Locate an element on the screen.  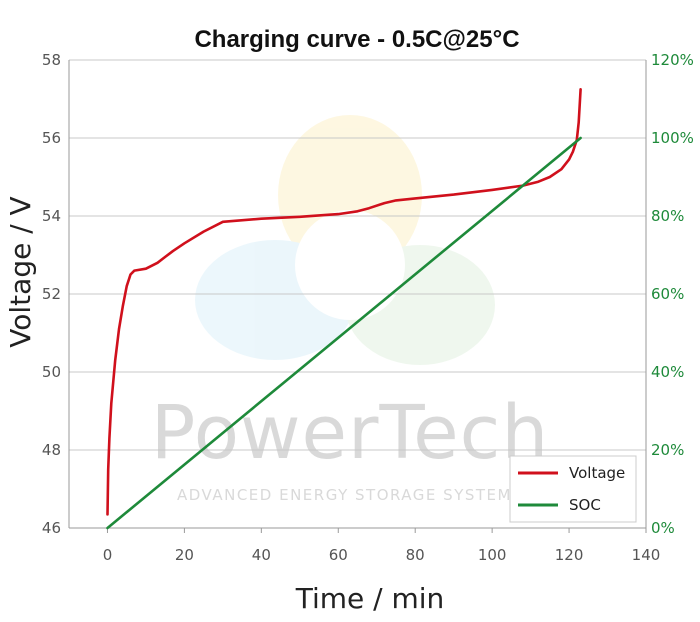
y-tick-label: 56 is located at coordinates (51, 138).